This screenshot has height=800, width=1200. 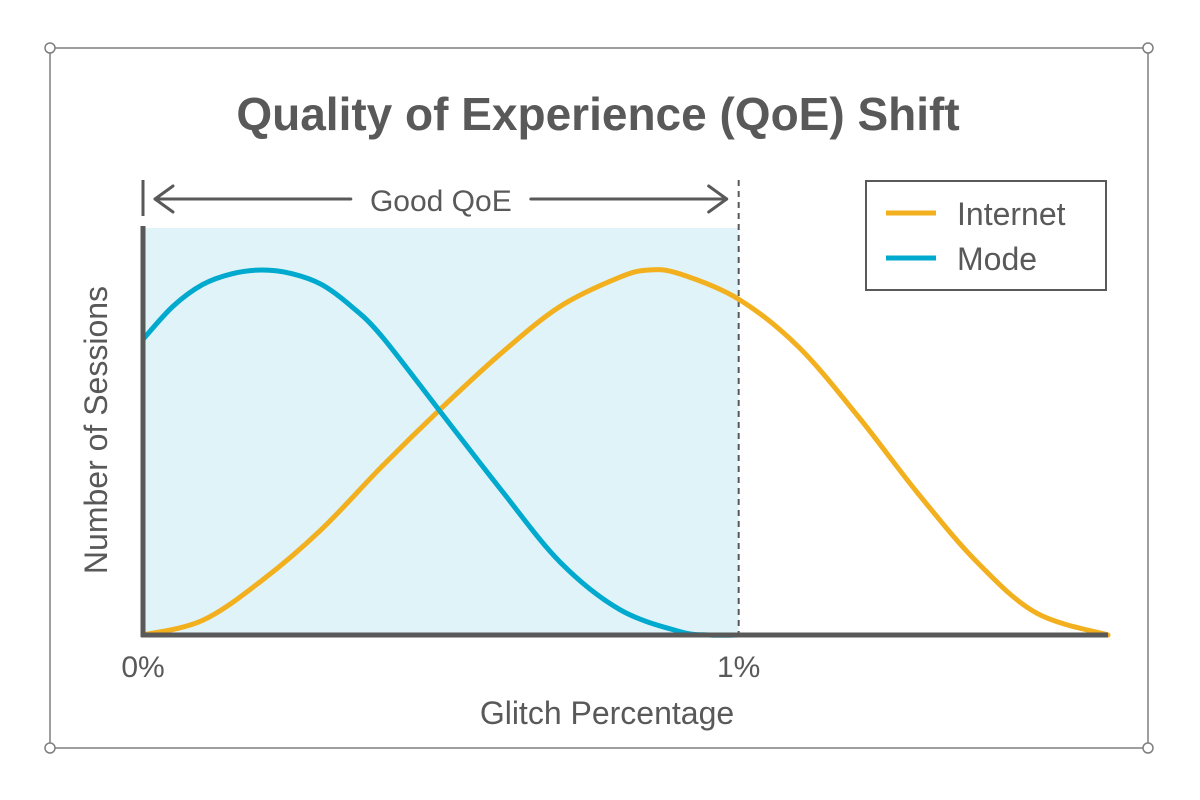 What do you see at coordinates (1148, 48) in the screenshot?
I see `frame-handle-top-right` at bounding box center [1148, 48].